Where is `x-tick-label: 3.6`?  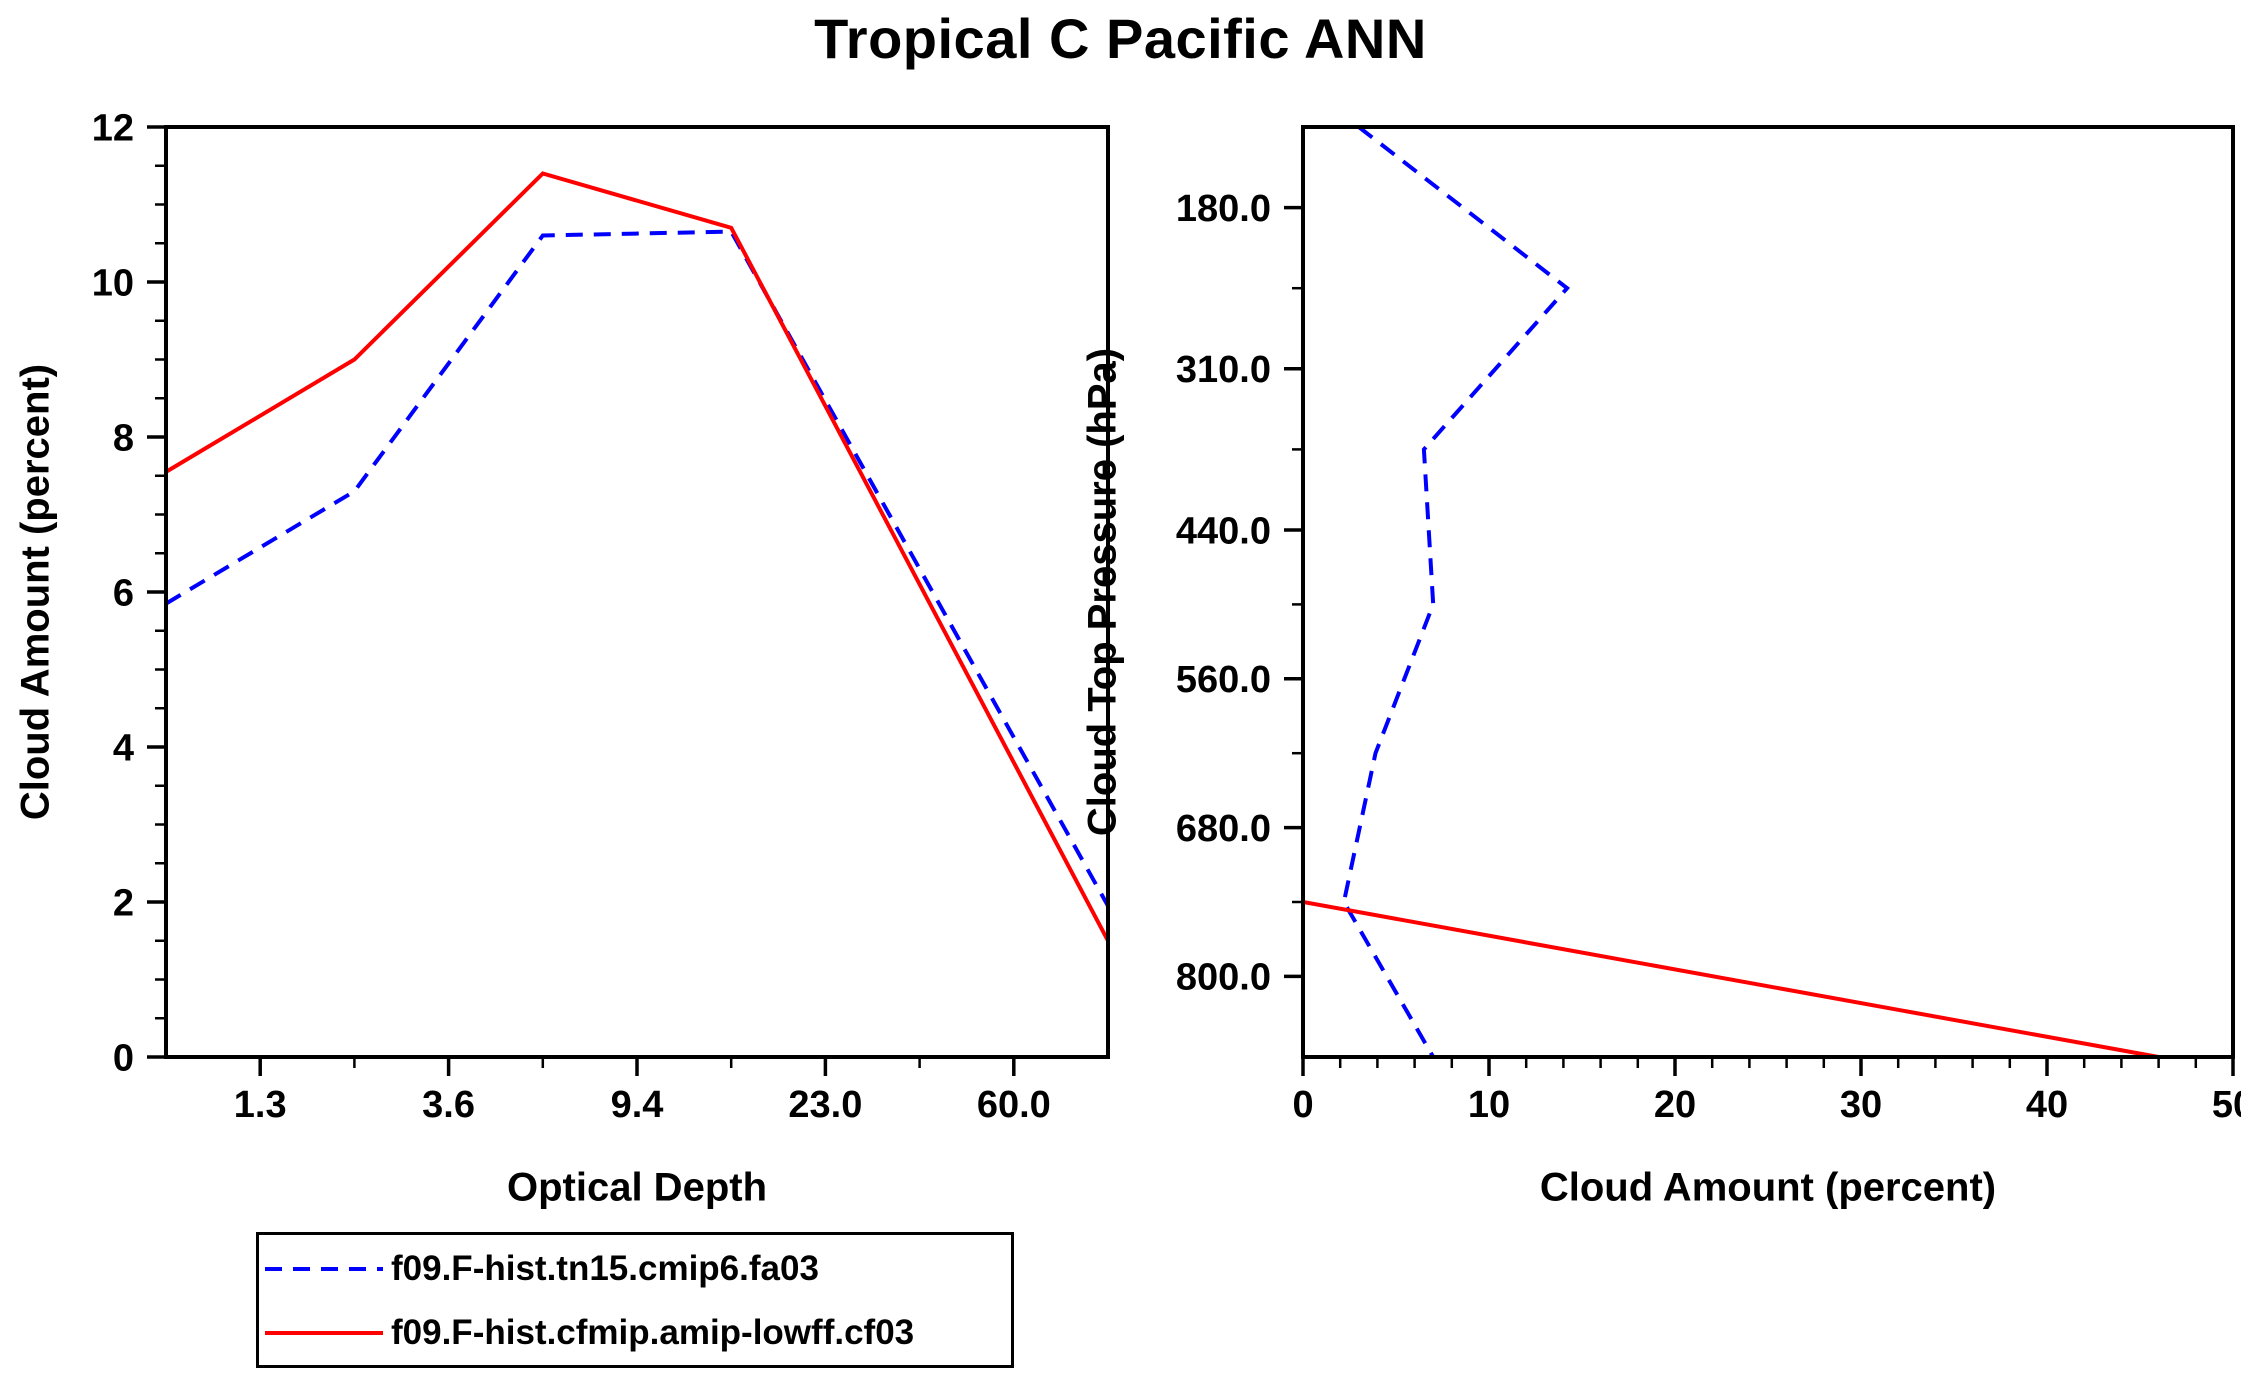
x-tick-label: 3.6 is located at coordinates (448, 1105).